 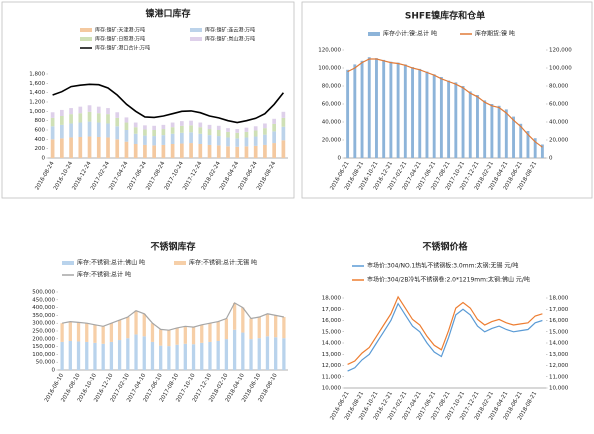 What do you see at coordinates (445, 330) in the screenshot?
I see `line-series` at bounding box center [445, 330].